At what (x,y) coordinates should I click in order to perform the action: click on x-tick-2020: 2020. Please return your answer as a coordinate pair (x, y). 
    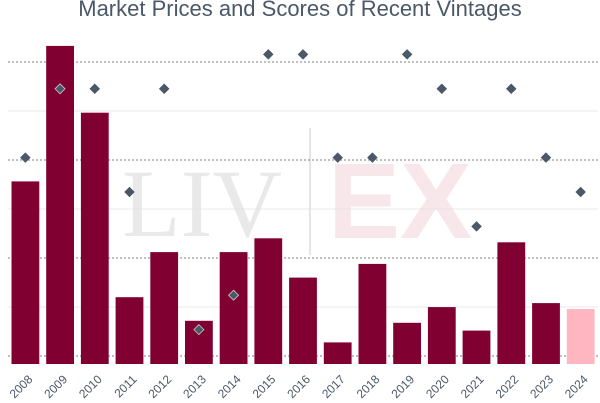
    Looking at the image, I should click on (437, 386).